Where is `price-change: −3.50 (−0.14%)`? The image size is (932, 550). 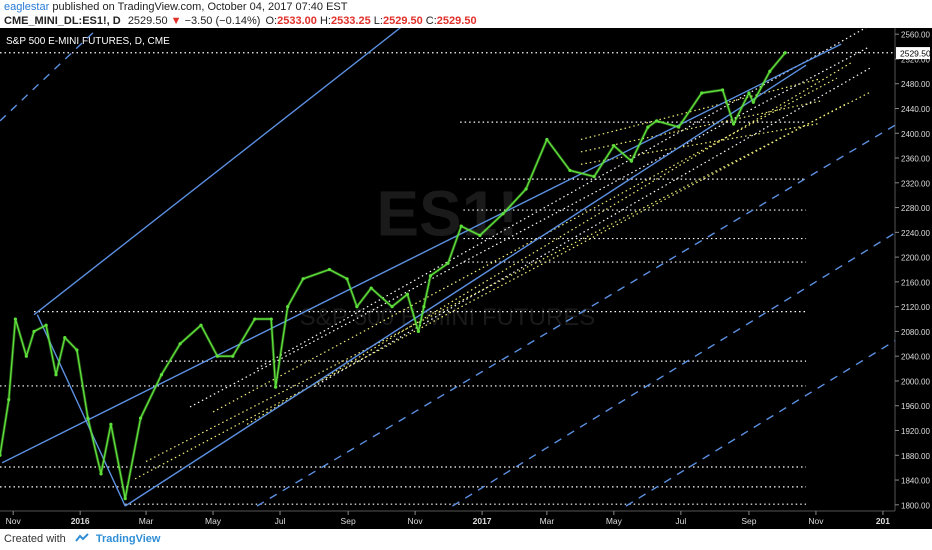
price-change: −3.50 (−0.14%) is located at coordinates (222, 21).